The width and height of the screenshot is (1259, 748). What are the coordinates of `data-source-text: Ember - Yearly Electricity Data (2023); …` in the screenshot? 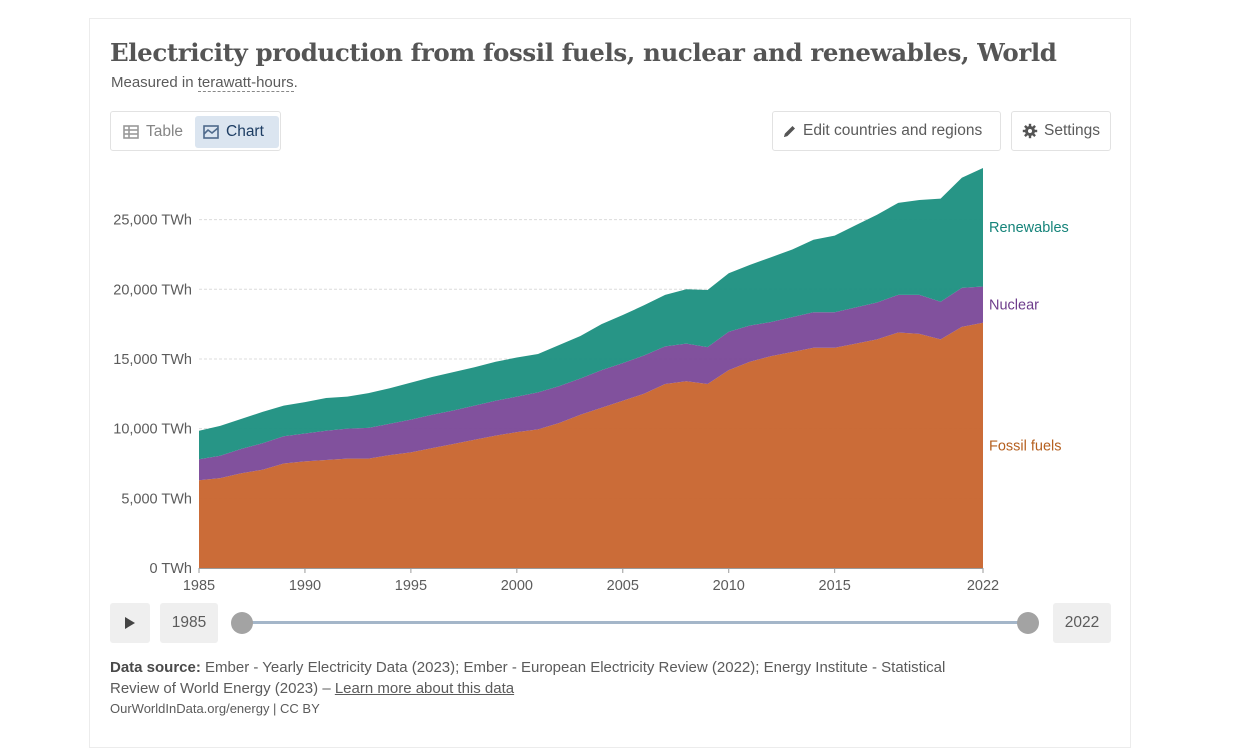 It's located at (528, 678).